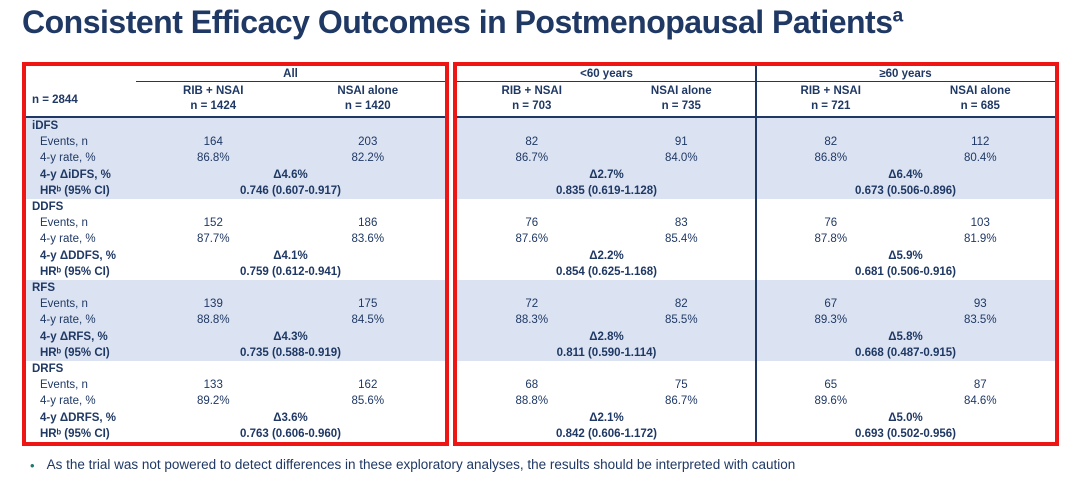  I want to click on arm-n: n = 703, so click(532, 106).